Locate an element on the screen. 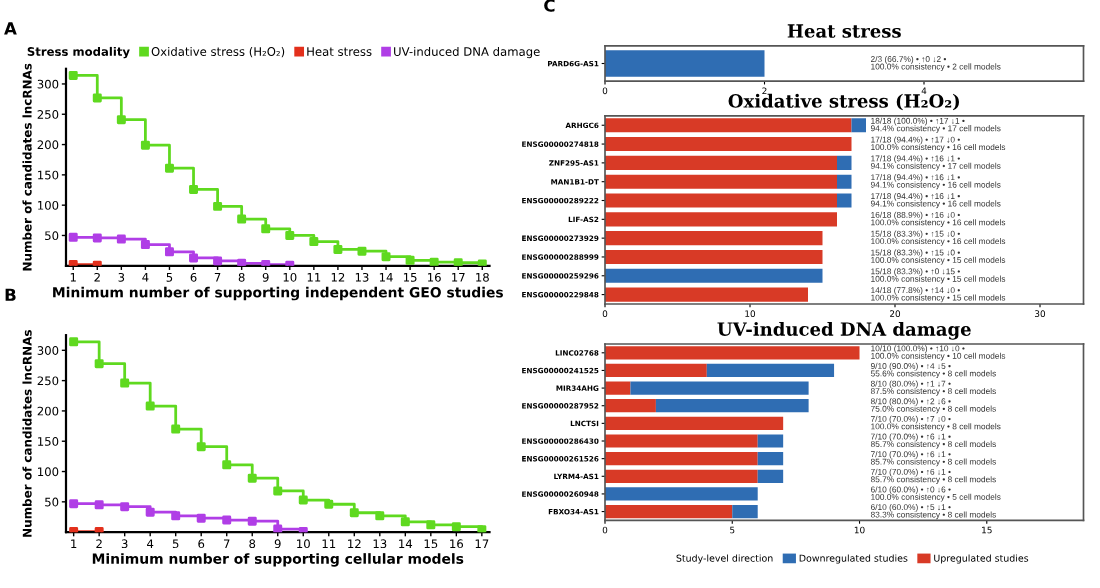  chart-title: Heat stress is located at coordinates (844, 31).